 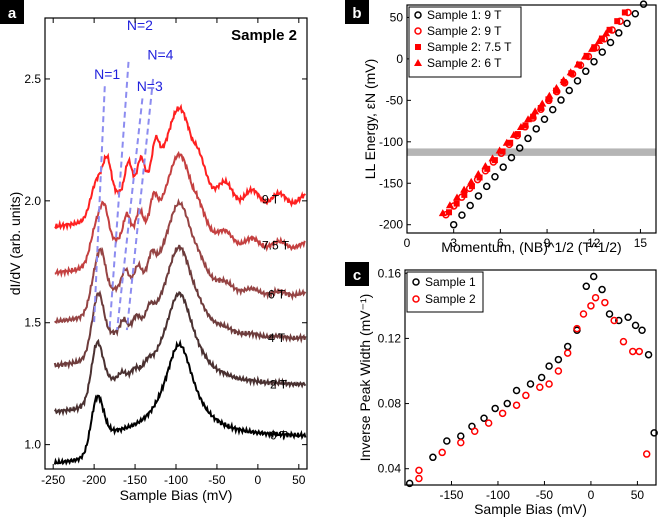 I want to click on panel-b-legend-label-3: Sample 2: 6 T, so click(x=464, y=63).